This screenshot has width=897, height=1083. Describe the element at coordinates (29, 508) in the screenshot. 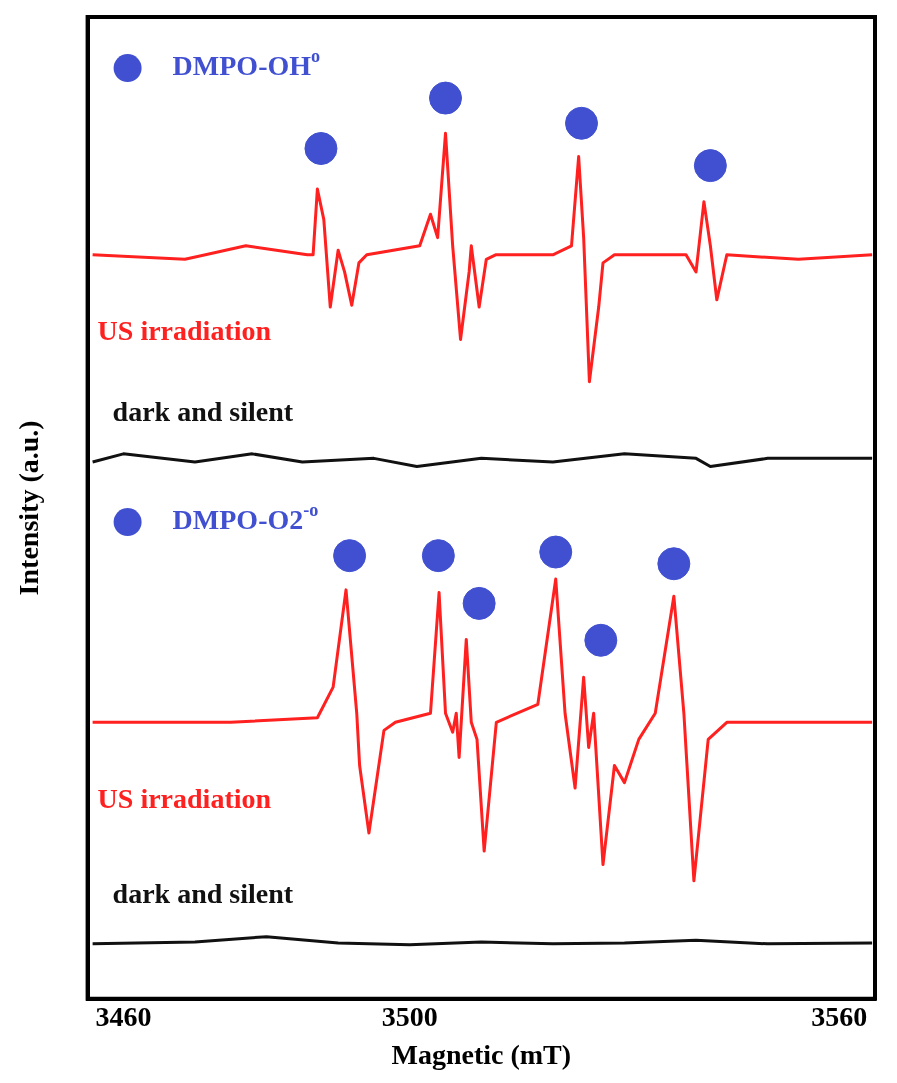

I see `y-axis-title: Intensity (a.u.)` at that location.